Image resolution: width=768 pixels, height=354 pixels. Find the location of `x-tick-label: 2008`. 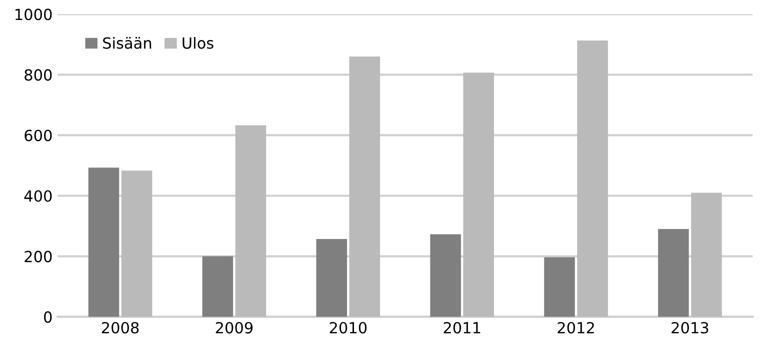

x-tick-label: 2008 is located at coordinates (120, 328).